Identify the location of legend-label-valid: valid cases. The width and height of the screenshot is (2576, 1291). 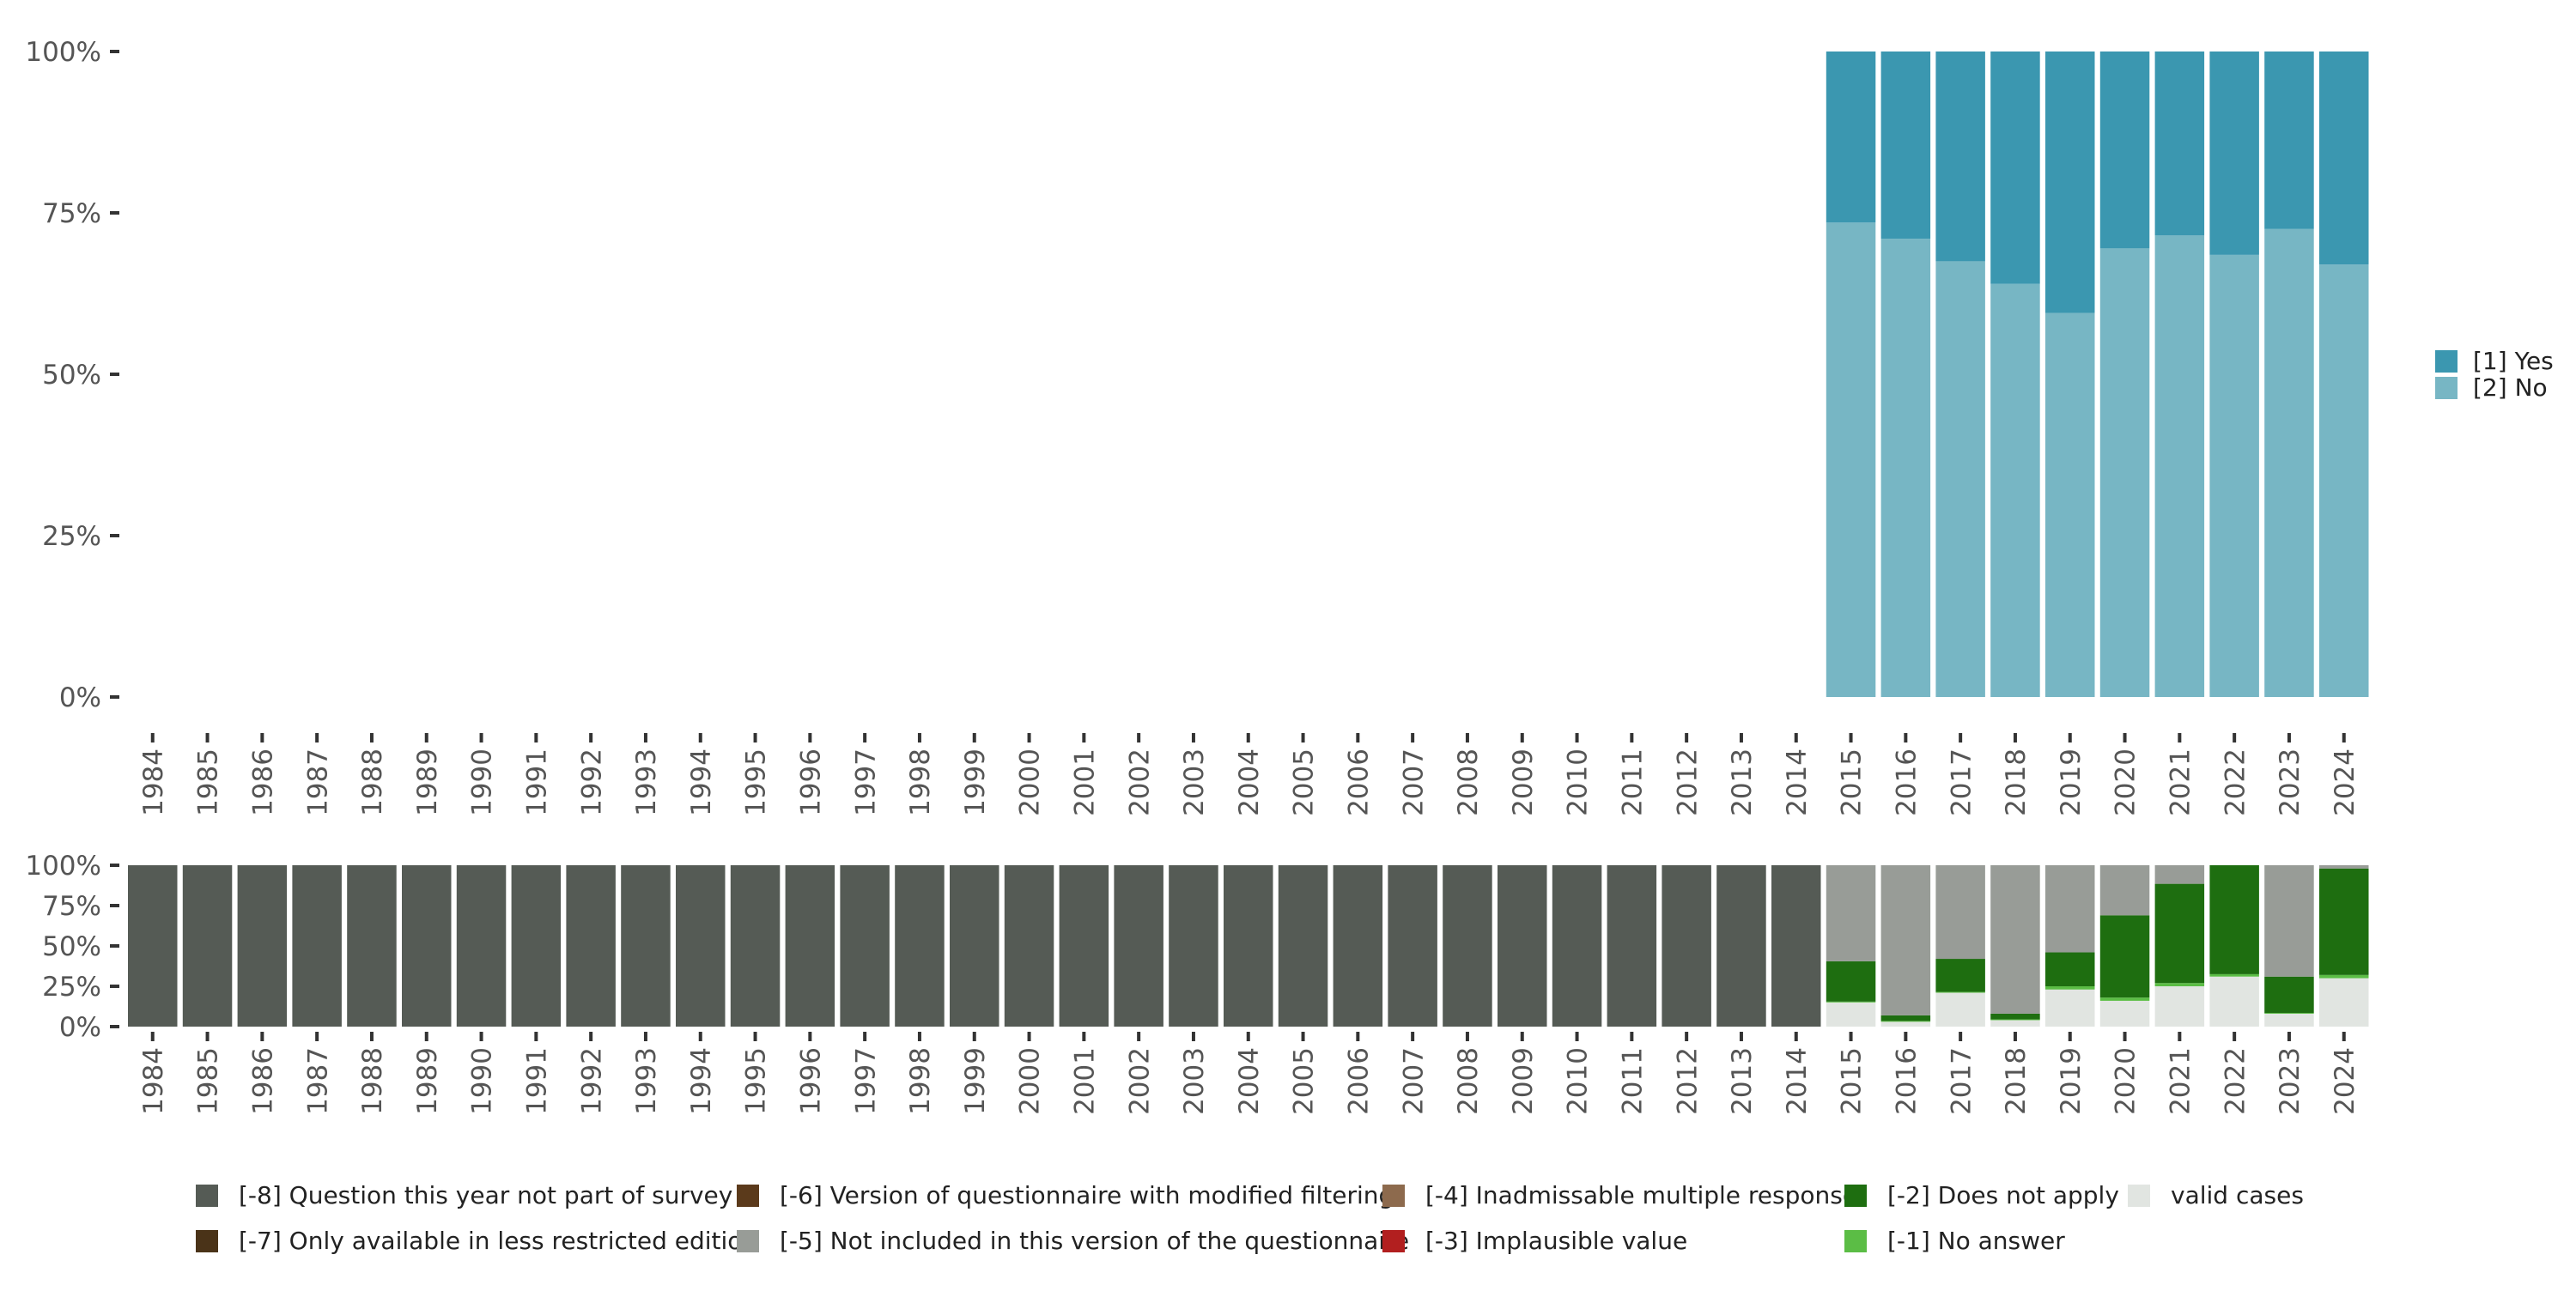
(2237, 1195).